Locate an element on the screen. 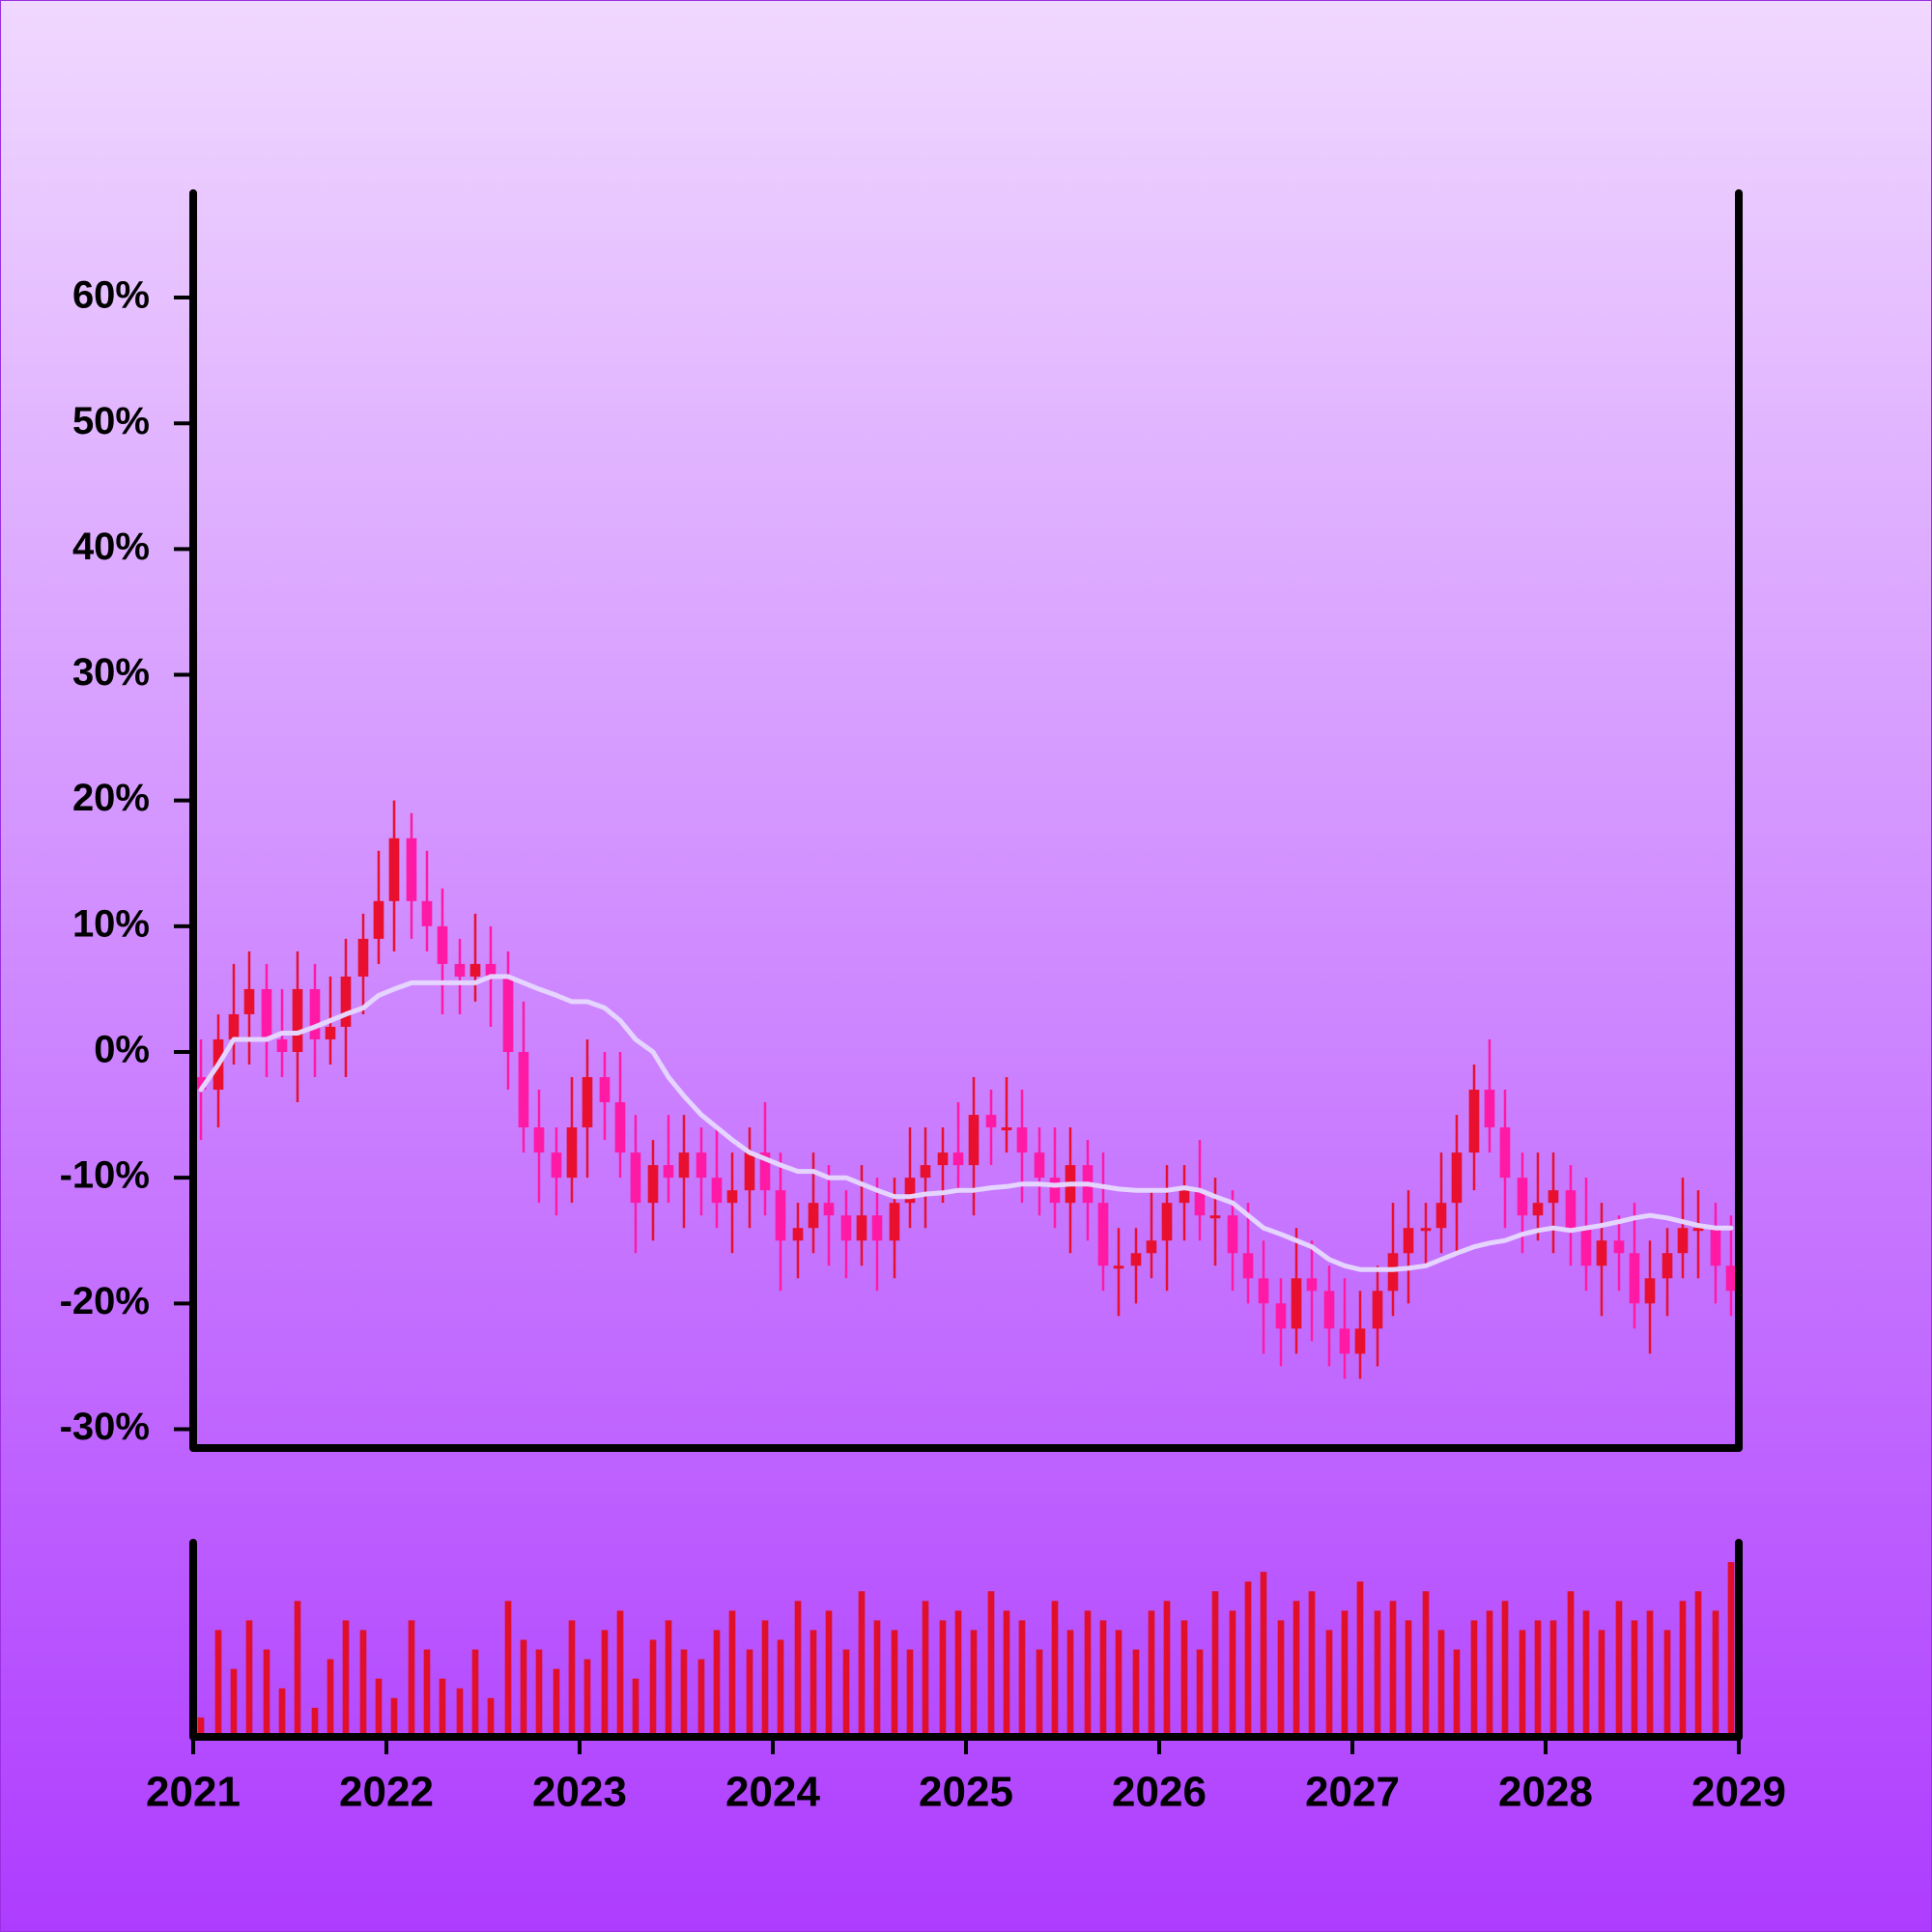 The width and height of the screenshot is (1932, 1932). y-tick-label: -30% is located at coordinates (105, 1427).